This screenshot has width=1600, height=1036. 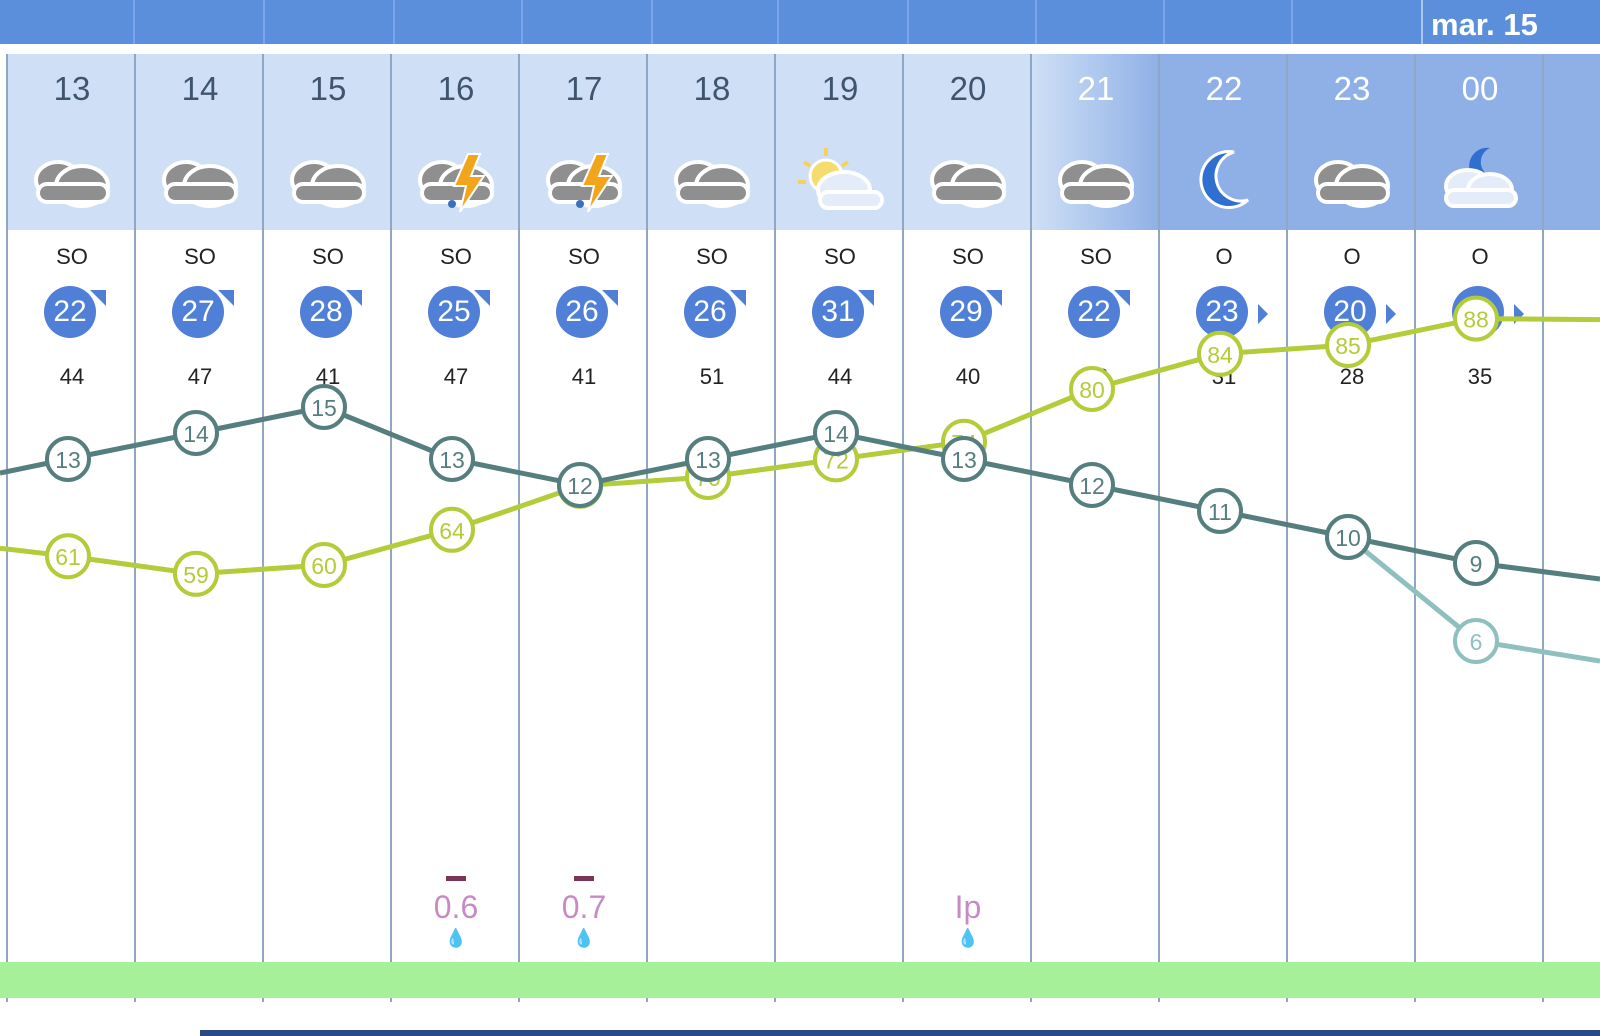 I want to click on hour-label: 22, so click(x=1224, y=88).